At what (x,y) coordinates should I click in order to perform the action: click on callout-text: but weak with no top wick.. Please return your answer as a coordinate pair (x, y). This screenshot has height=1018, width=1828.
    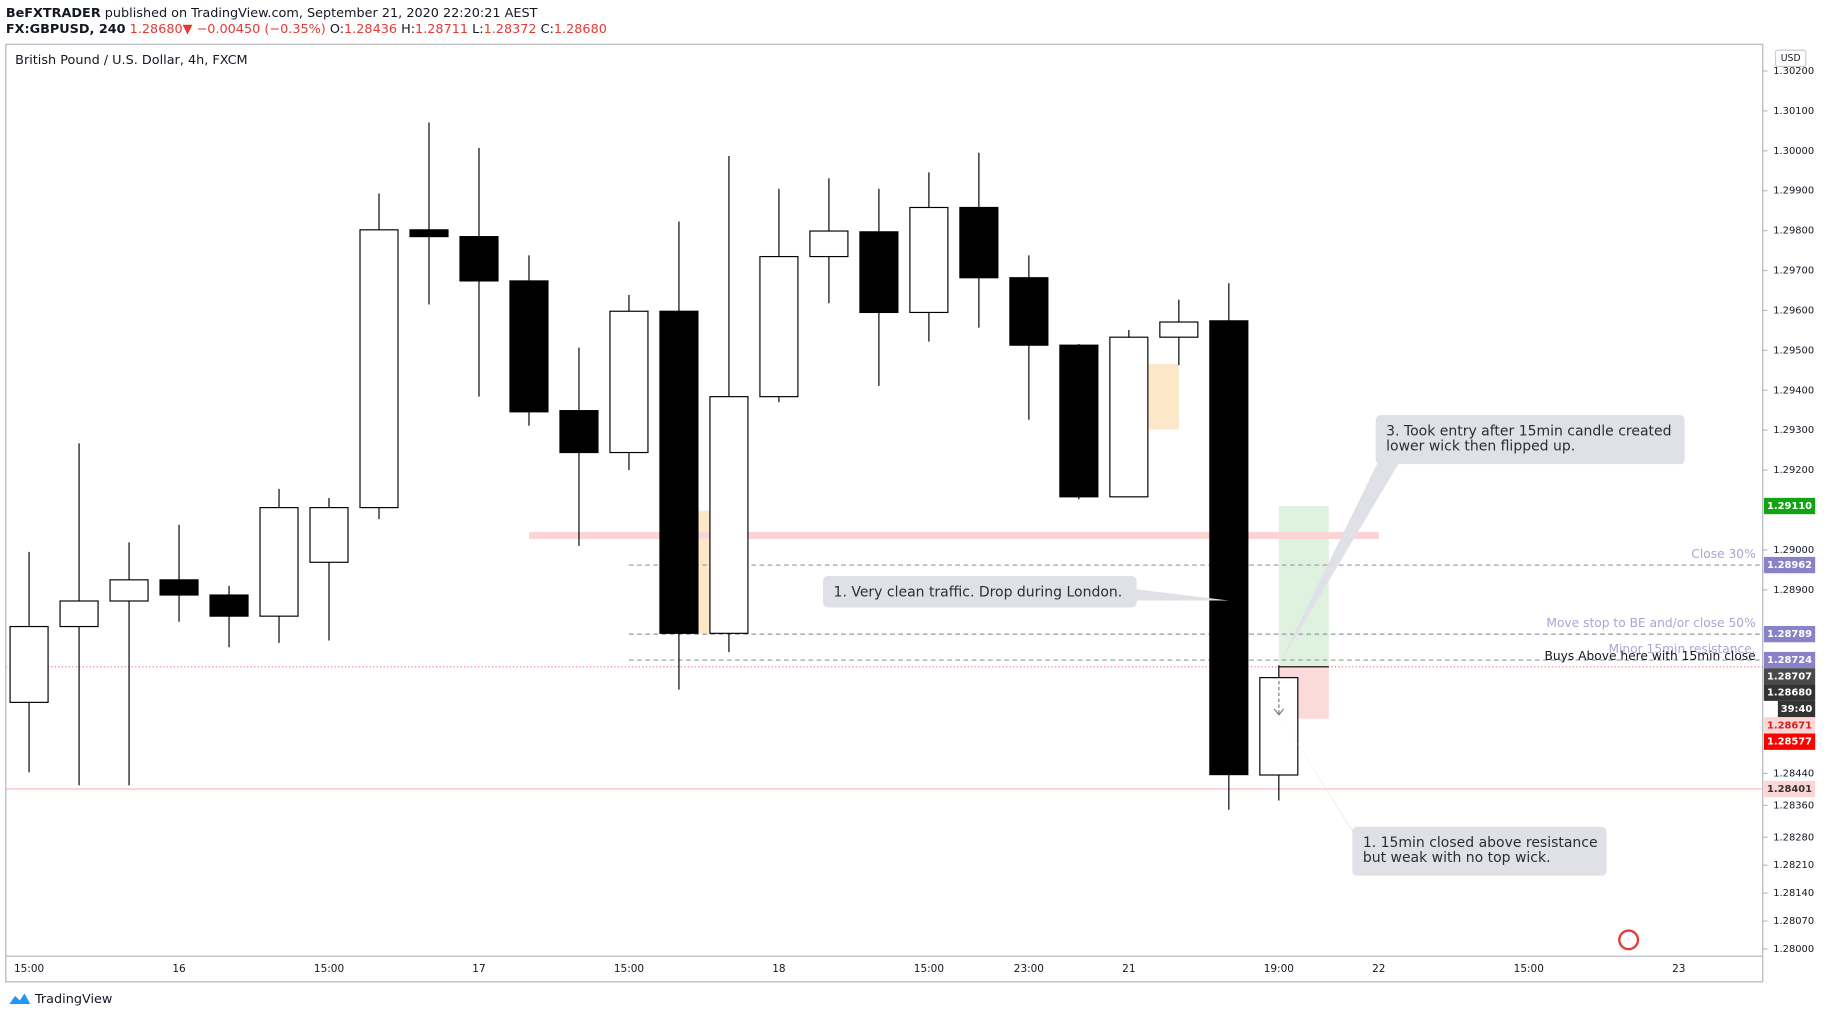
    Looking at the image, I should click on (1457, 858).